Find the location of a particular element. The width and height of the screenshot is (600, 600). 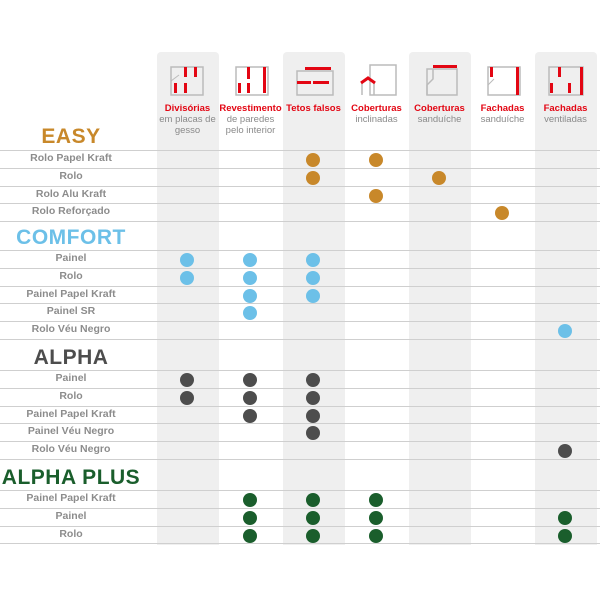

column-header: Fachadas ventiladas is located at coordinates (565, 88).